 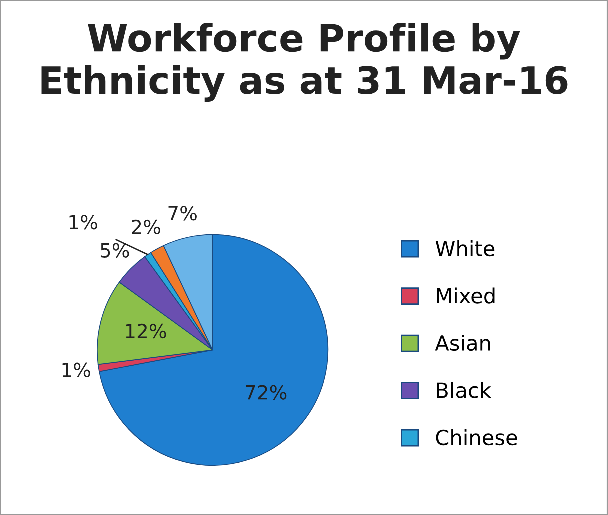 What do you see at coordinates (462, 343) in the screenshot?
I see `legend-label: Asian` at bounding box center [462, 343].